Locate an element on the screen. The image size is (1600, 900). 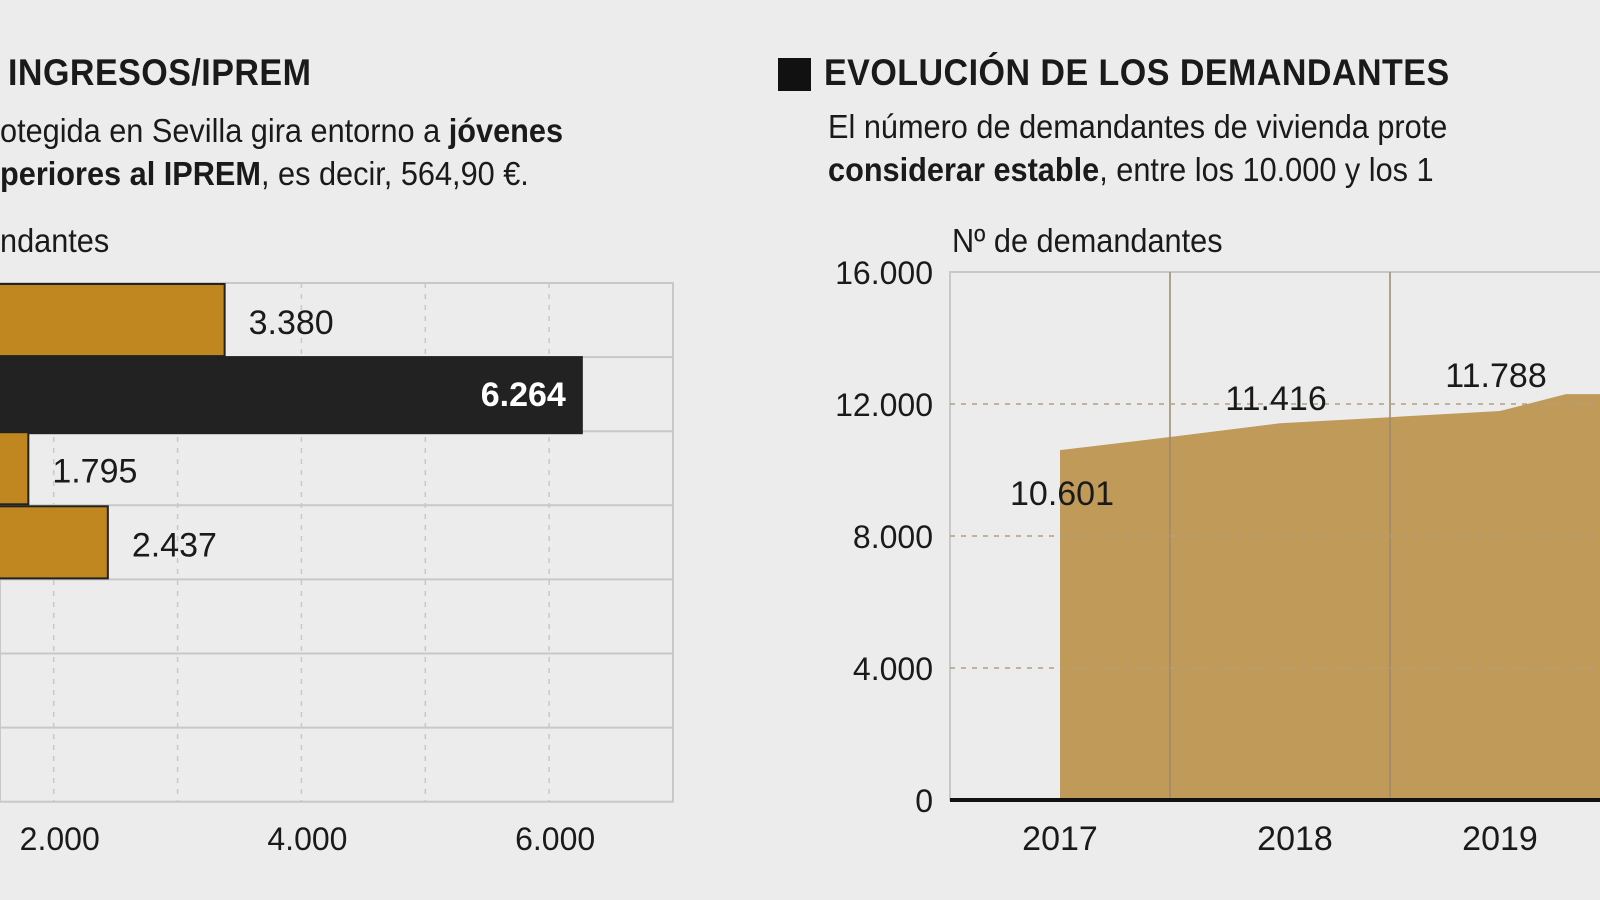
area-value-label: 11.788 is located at coordinates (1495, 376).